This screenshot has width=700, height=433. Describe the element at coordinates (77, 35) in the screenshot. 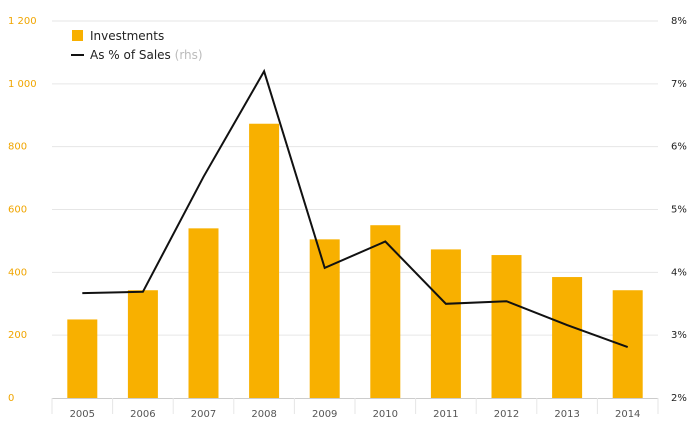

I see `legend-swatch-investments` at that location.